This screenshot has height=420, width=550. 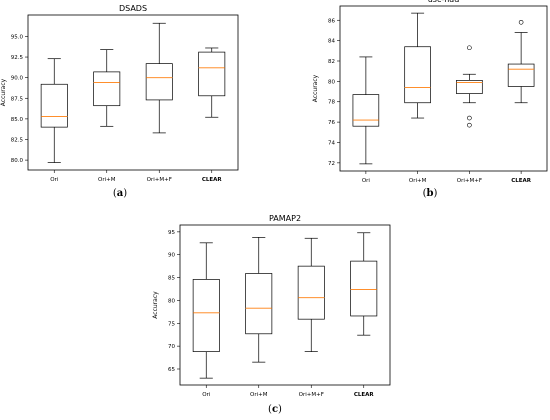 What do you see at coordinates (275, 409) in the screenshot?
I see `panel-label: (c)` at bounding box center [275, 409].